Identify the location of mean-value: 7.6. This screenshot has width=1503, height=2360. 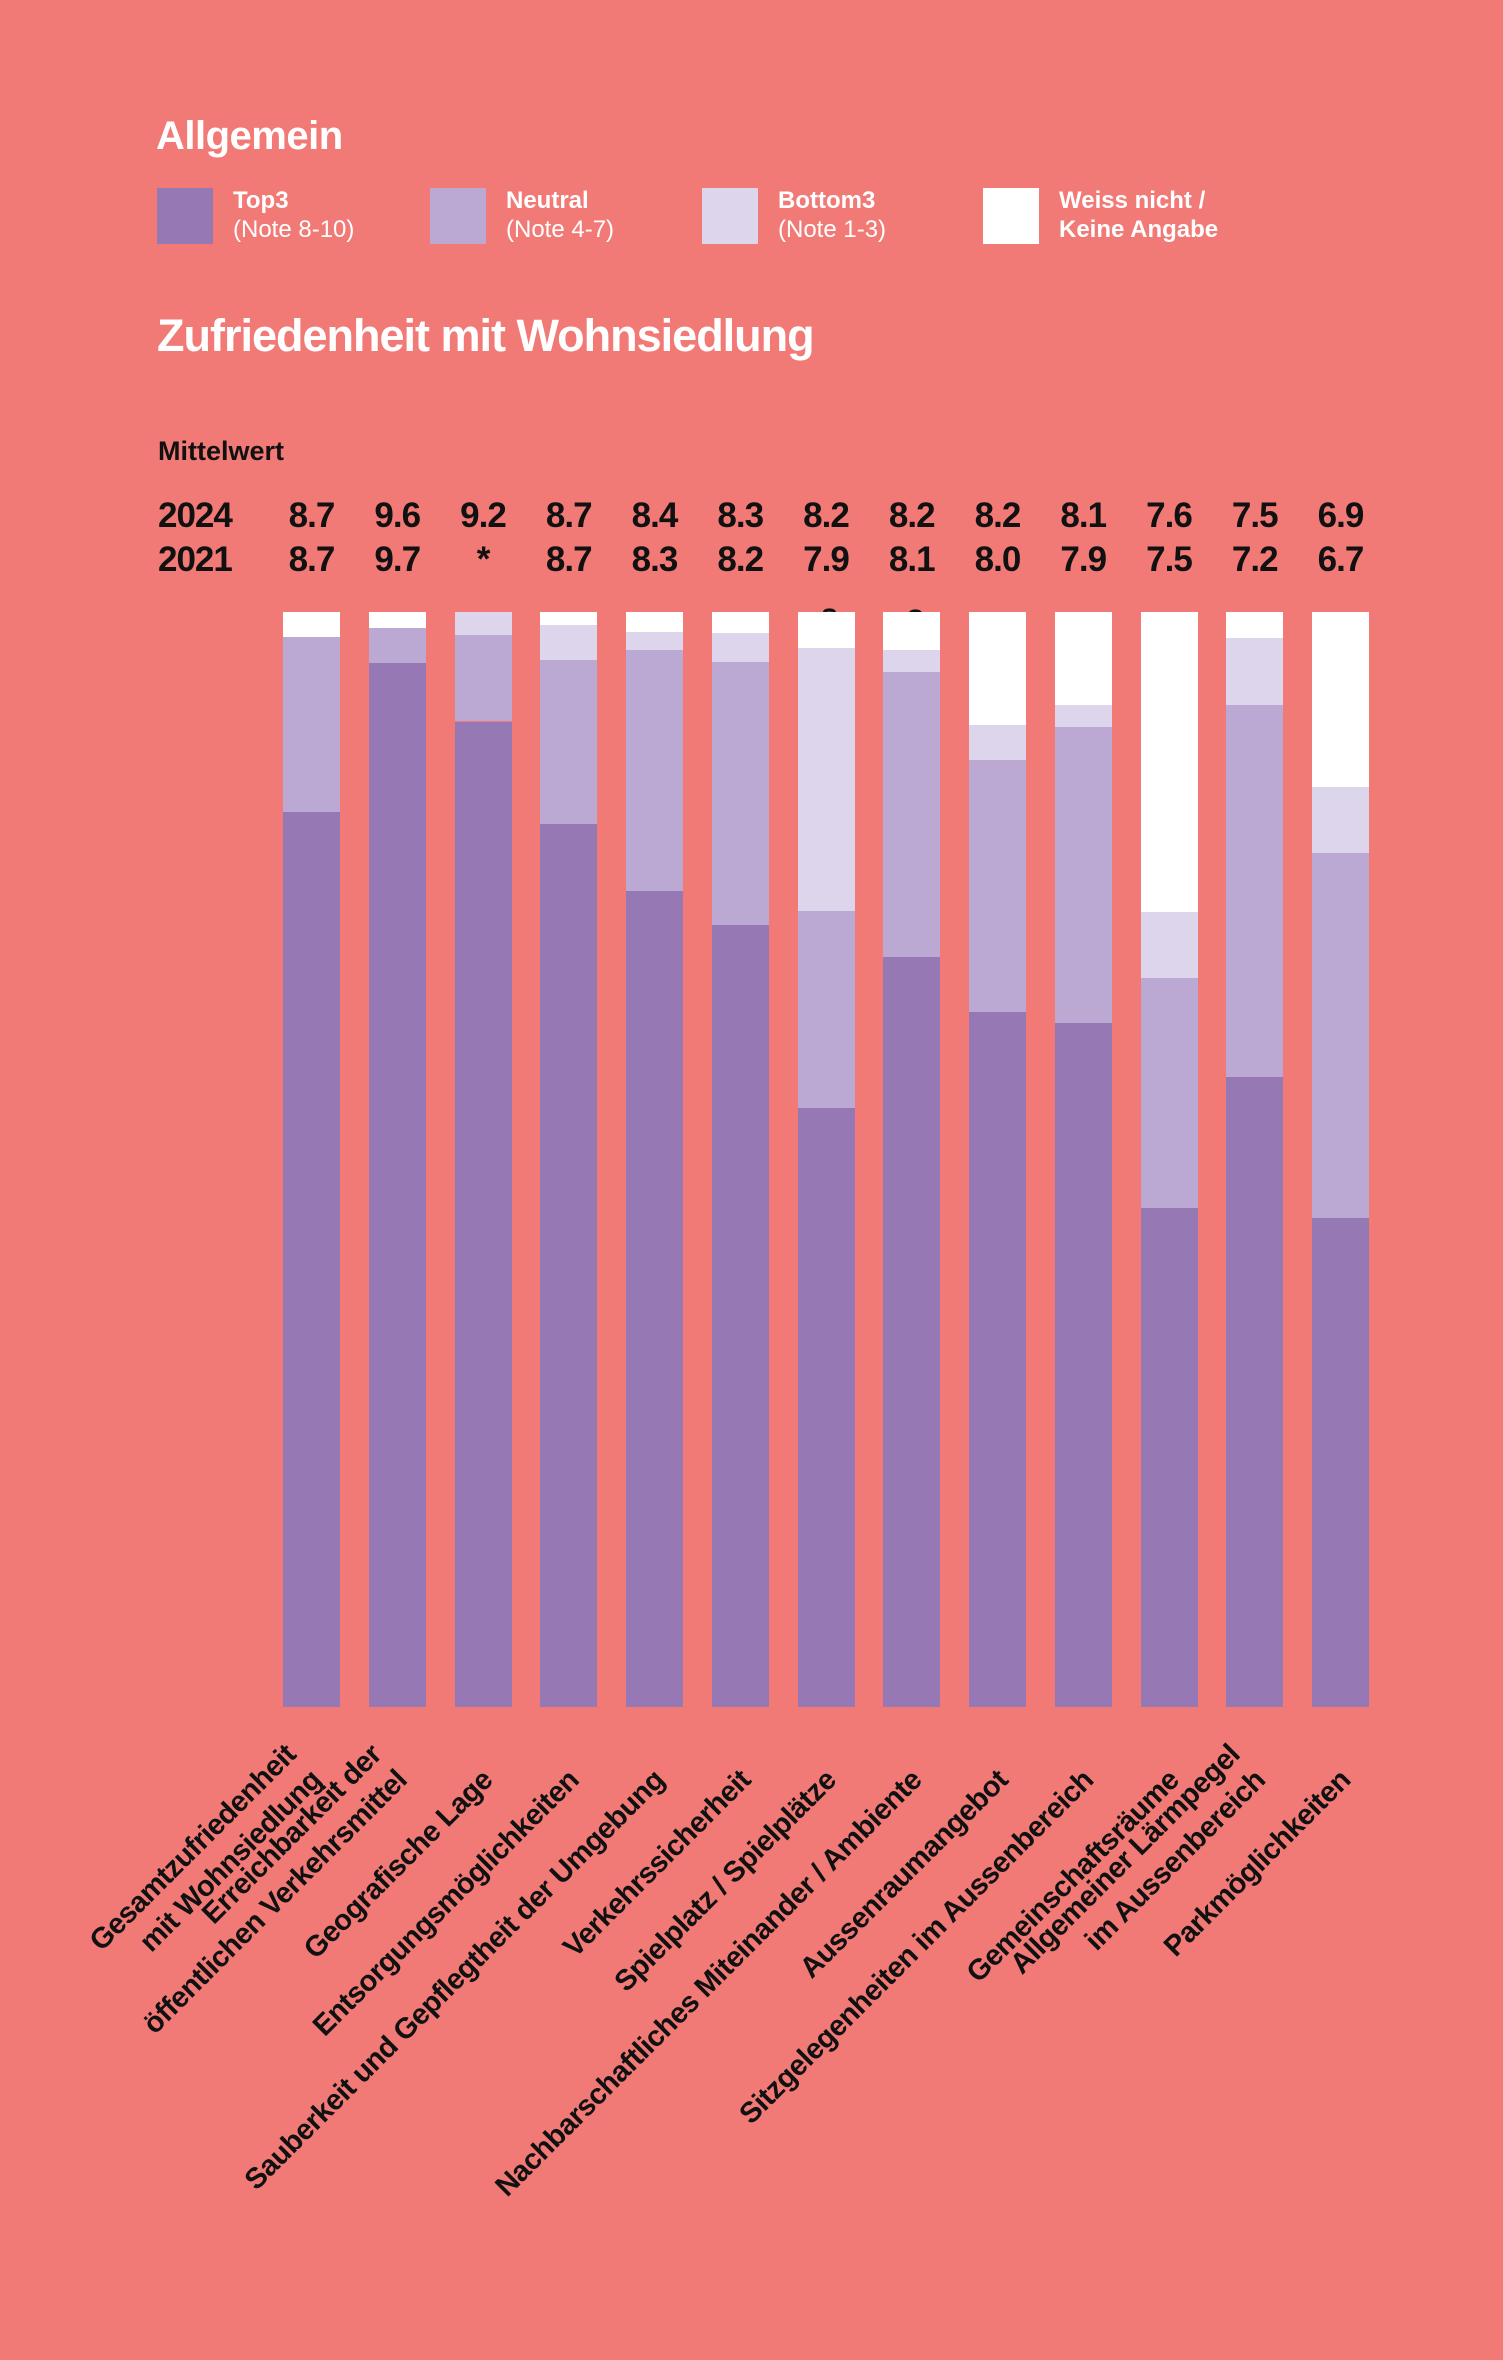
(1169, 515).